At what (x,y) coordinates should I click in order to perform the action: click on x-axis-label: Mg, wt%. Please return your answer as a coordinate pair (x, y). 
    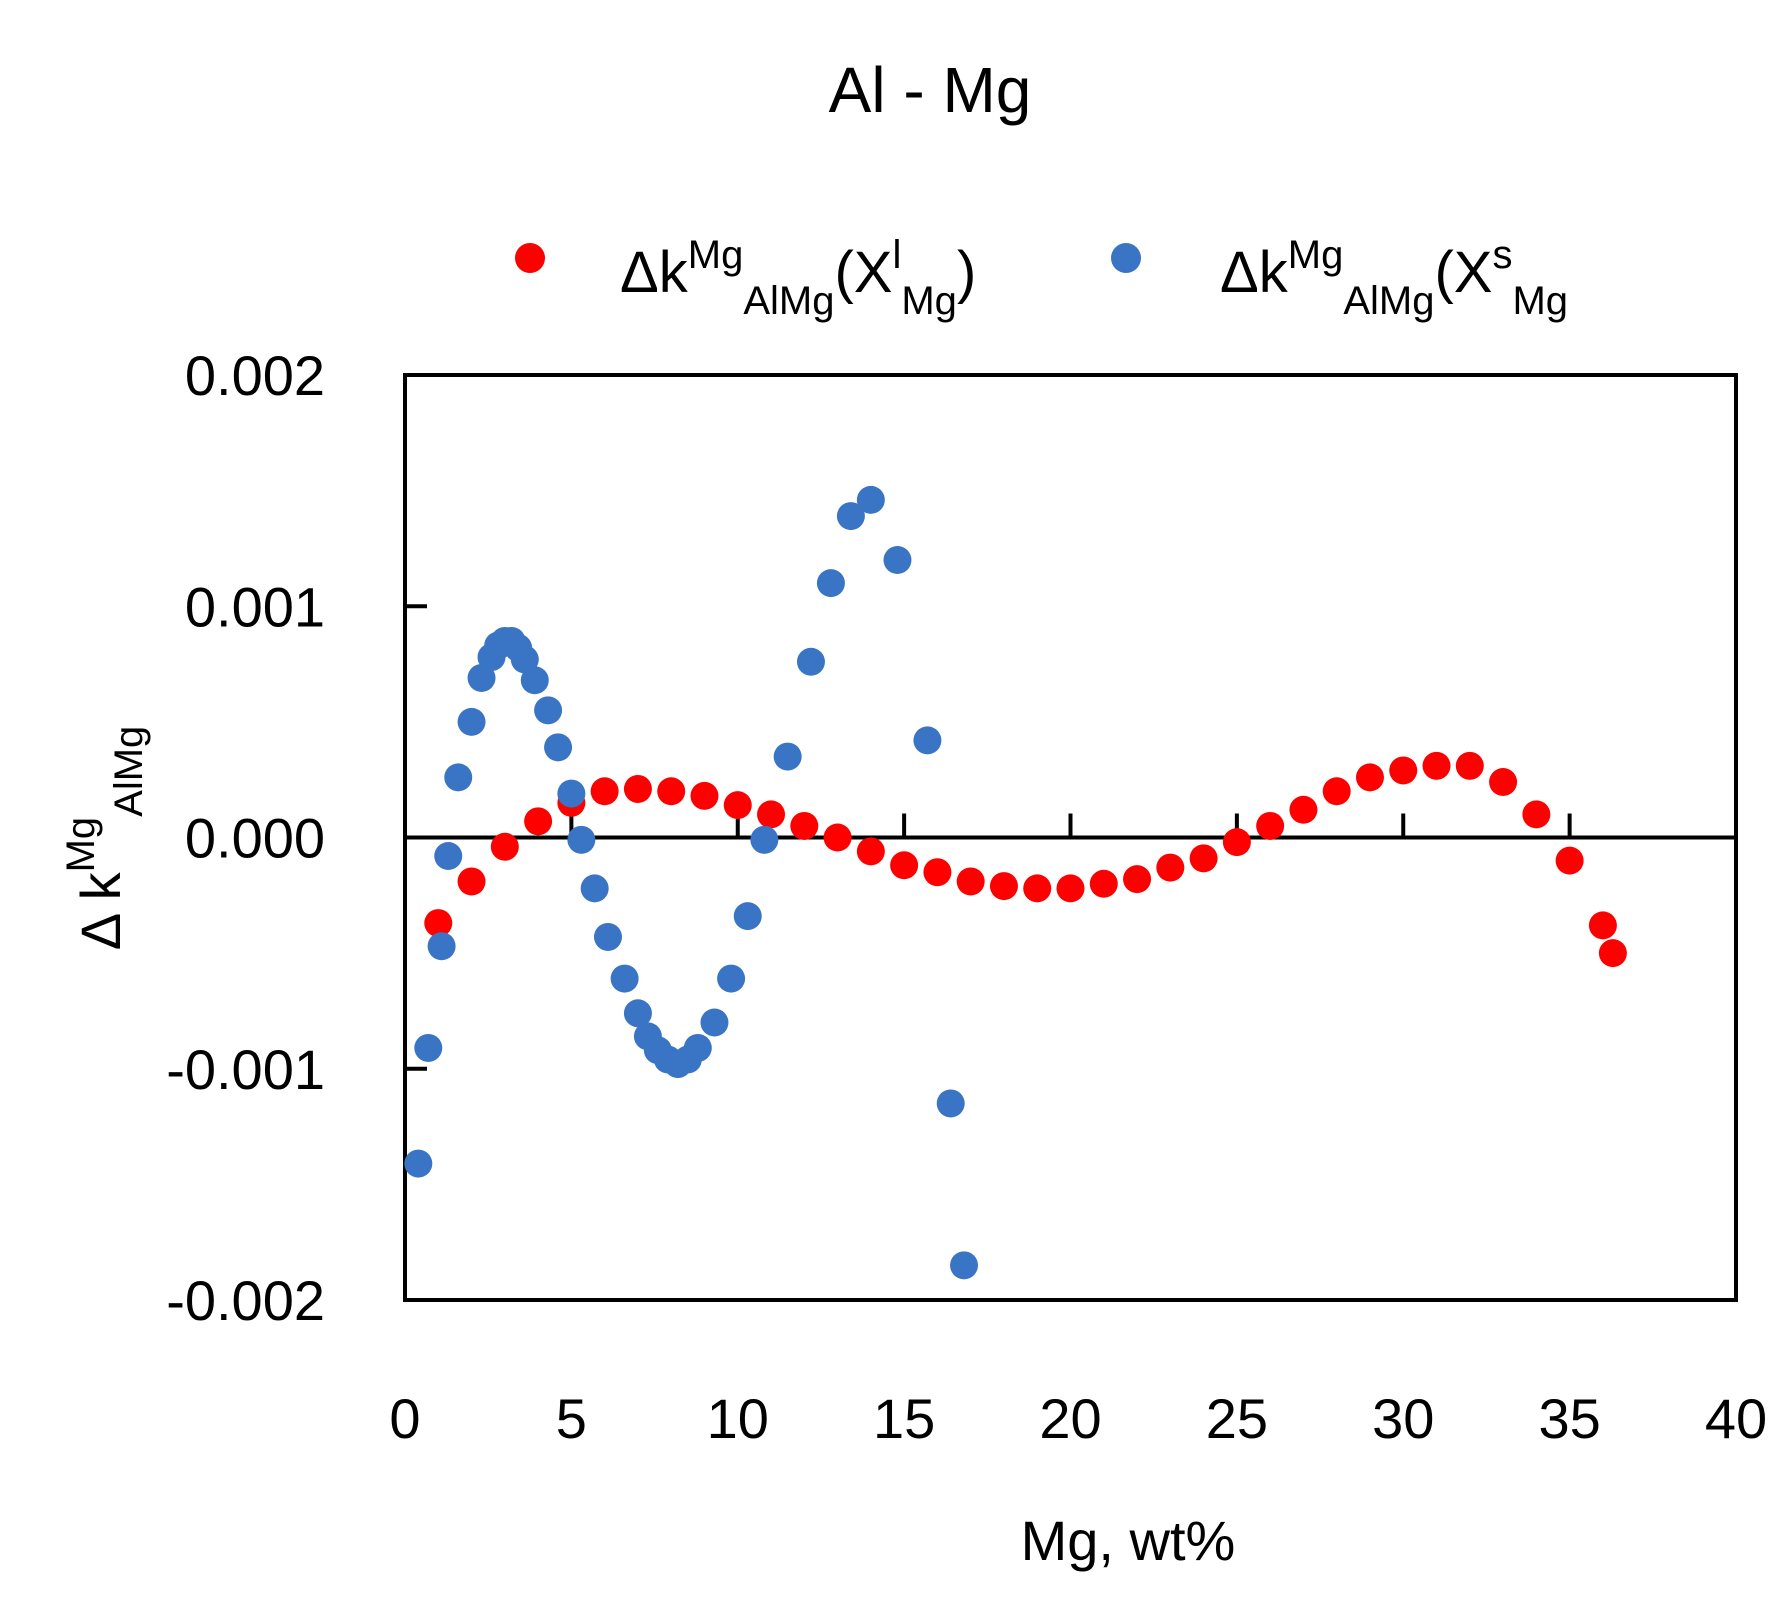
    Looking at the image, I should click on (1128, 1540).